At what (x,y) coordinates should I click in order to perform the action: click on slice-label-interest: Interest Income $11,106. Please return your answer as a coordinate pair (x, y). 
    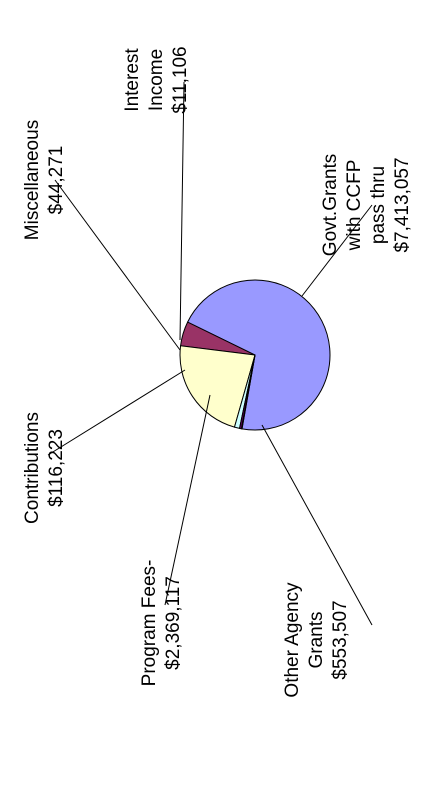
    Looking at the image, I should click on (156, 79).